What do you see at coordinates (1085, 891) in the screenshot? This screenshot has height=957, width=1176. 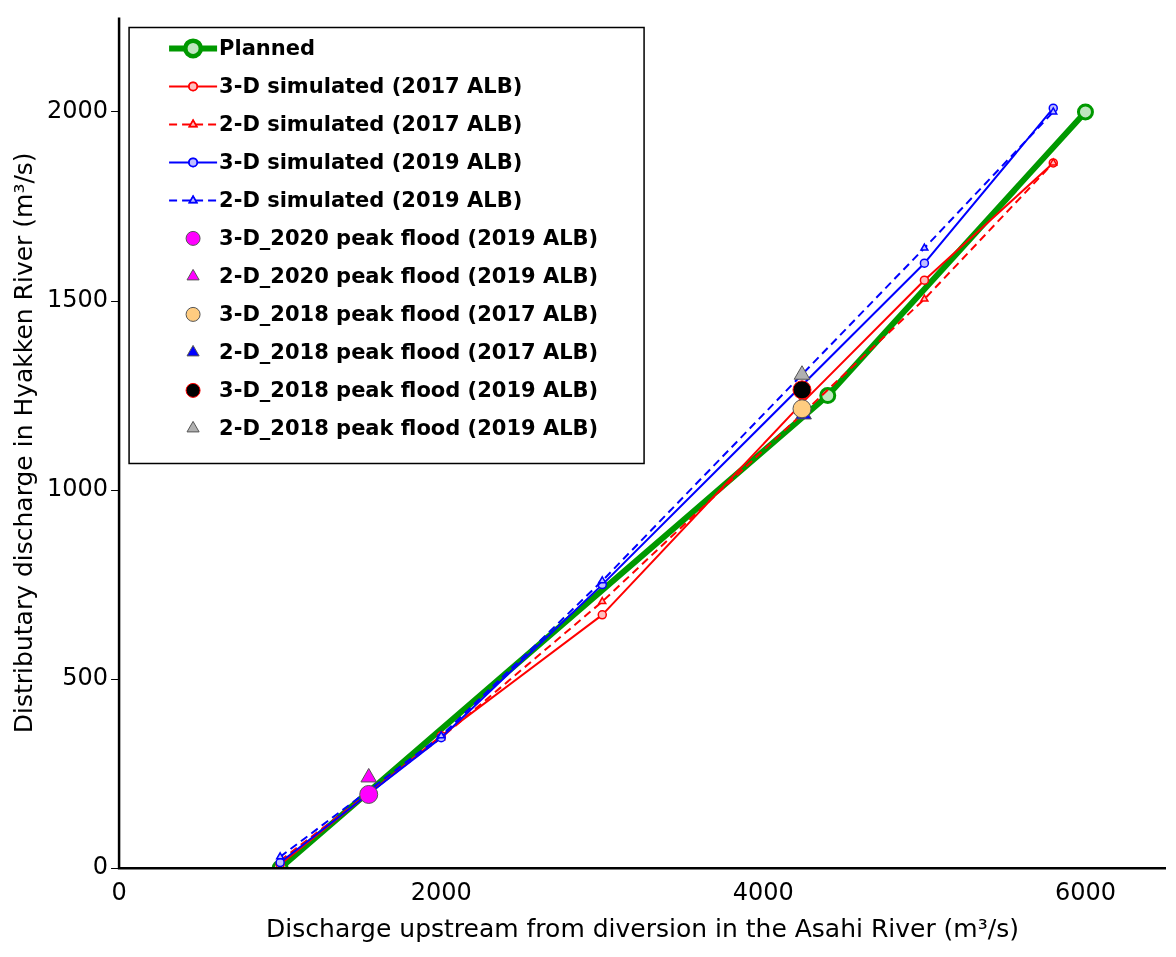 I see `x-tick-label: 6000` at bounding box center [1085, 891].